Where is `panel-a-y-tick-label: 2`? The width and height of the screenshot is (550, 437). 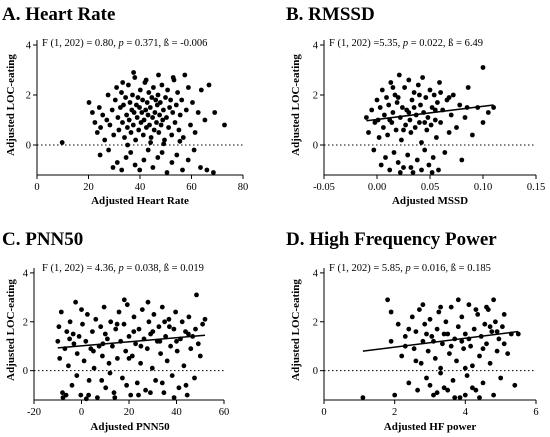
panel-a-y-tick-label: 2 is located at coordinates (28, 96).